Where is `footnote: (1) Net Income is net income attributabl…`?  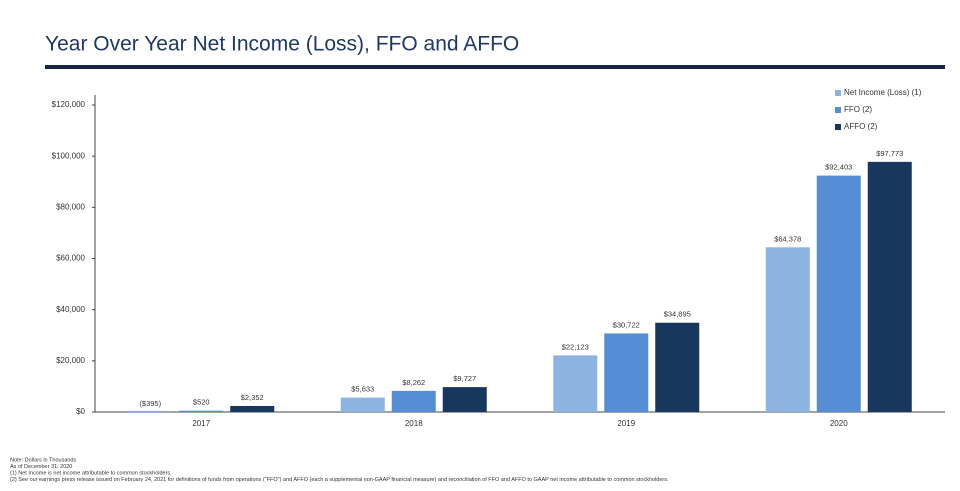
footnote: (1) Net Income is net income attributabl… is located at coordinates (91, 473).